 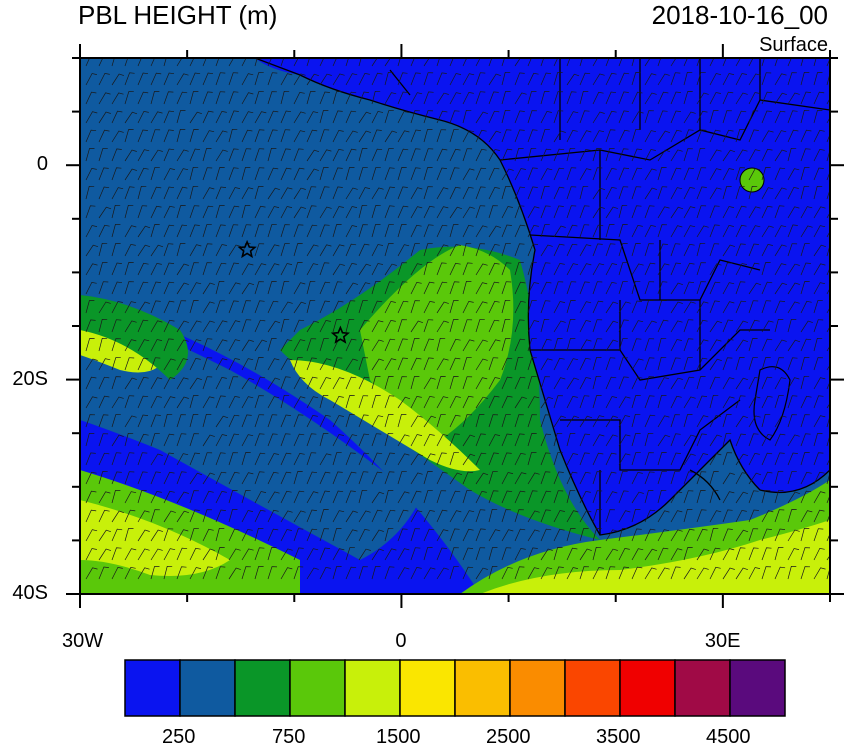 What do you see at coordinates (293, 291) in the screenshot?
I see `station-markers` at bounding box center [293, 291].